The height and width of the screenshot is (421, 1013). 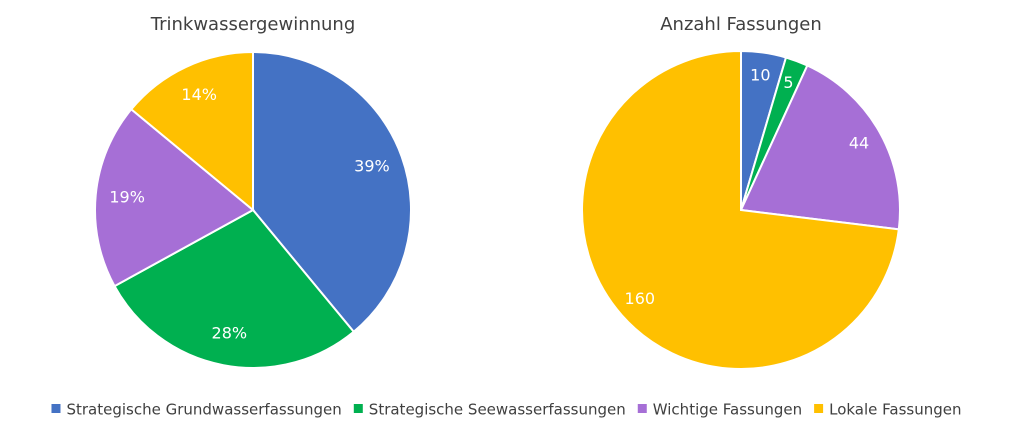 I want to click on data-label: 160, so click(x=640, y=298).